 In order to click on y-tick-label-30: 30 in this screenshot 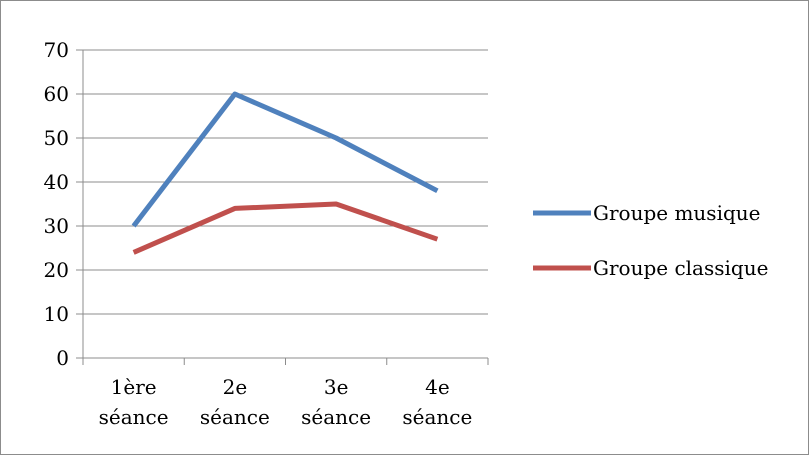, I will do `click(56, 226)`.